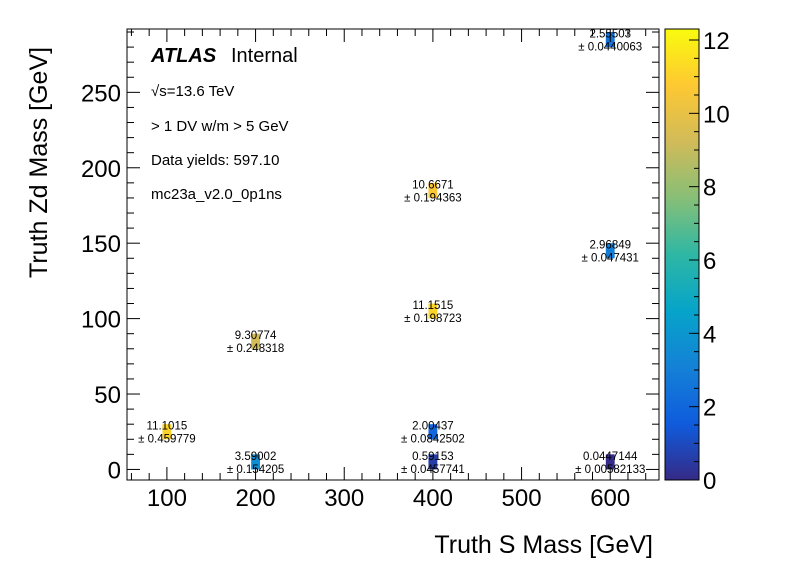 Image resolution: width=796 pixels, height=572 pixels. What do you see at coordinates (192, 91) in the screenshot?
I see `sqrt-s-label: √s=13.6 TeV` at bounding box center [192, 91].